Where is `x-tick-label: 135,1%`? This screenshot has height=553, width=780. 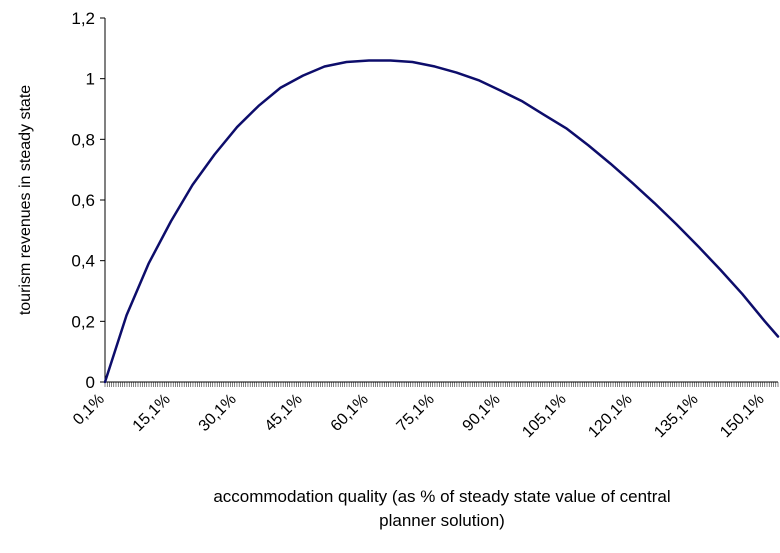 x-tick-label: 135,1% is located at coordinates (676, 416).